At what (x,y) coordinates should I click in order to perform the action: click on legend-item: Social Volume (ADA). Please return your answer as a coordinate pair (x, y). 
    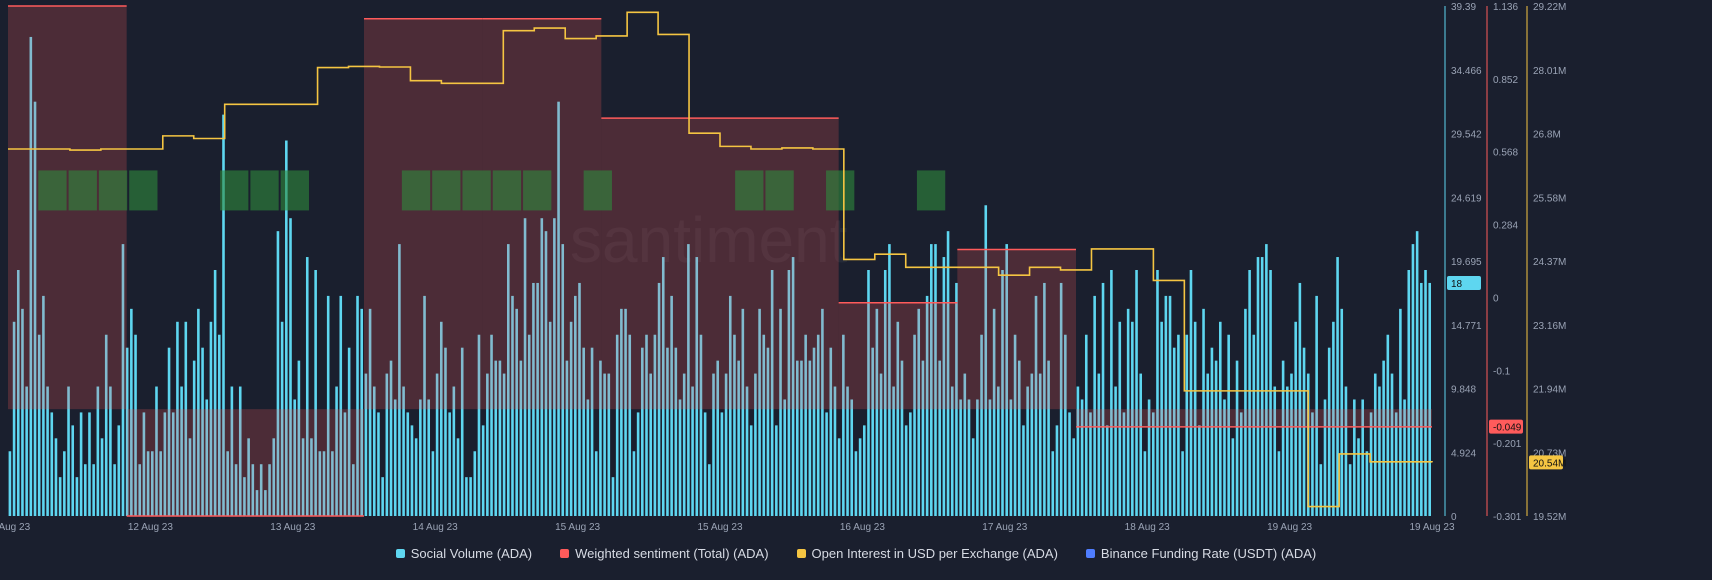
    Looking at the image, I should click on (463, 553).